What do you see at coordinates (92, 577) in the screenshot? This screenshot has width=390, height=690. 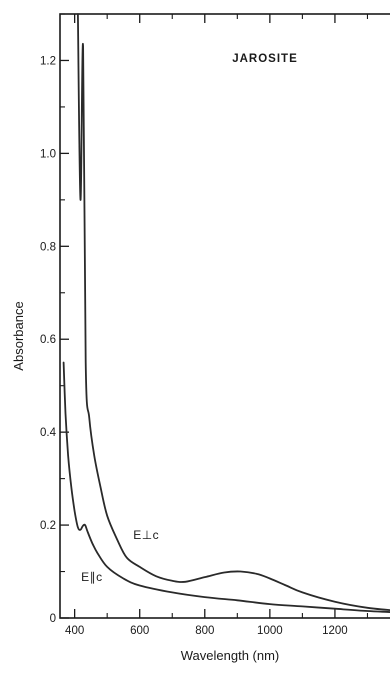 I see `annotation-e-parallel-c: E∥c` at bounding box center [92, 577].